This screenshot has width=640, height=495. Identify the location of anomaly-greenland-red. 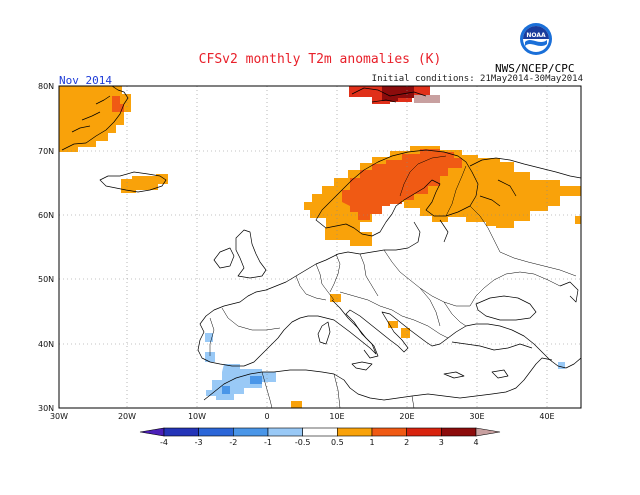
(118, 104).